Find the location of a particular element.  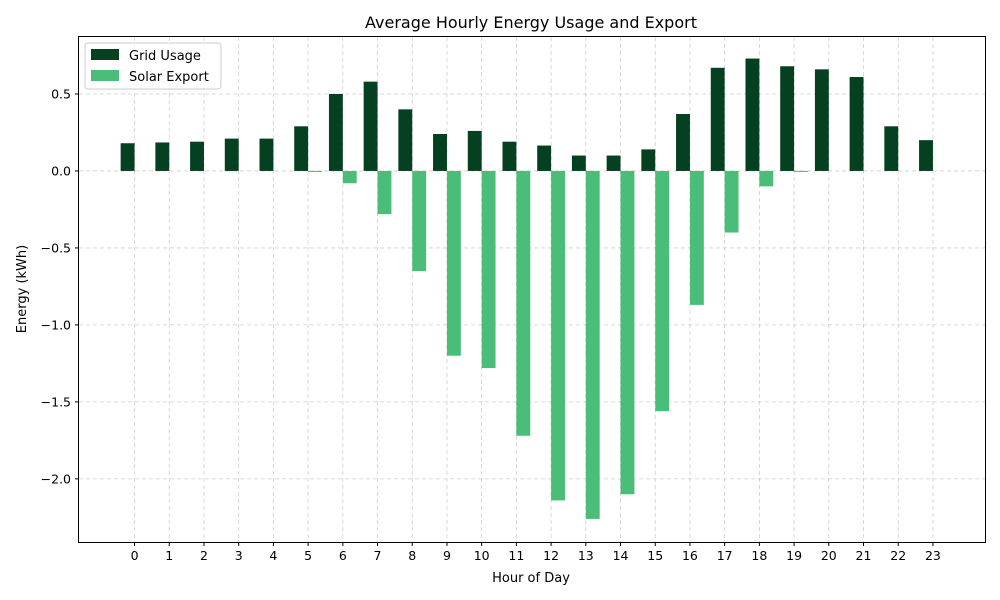

x-tick-label: 23 is located at coordinates (933, 555).